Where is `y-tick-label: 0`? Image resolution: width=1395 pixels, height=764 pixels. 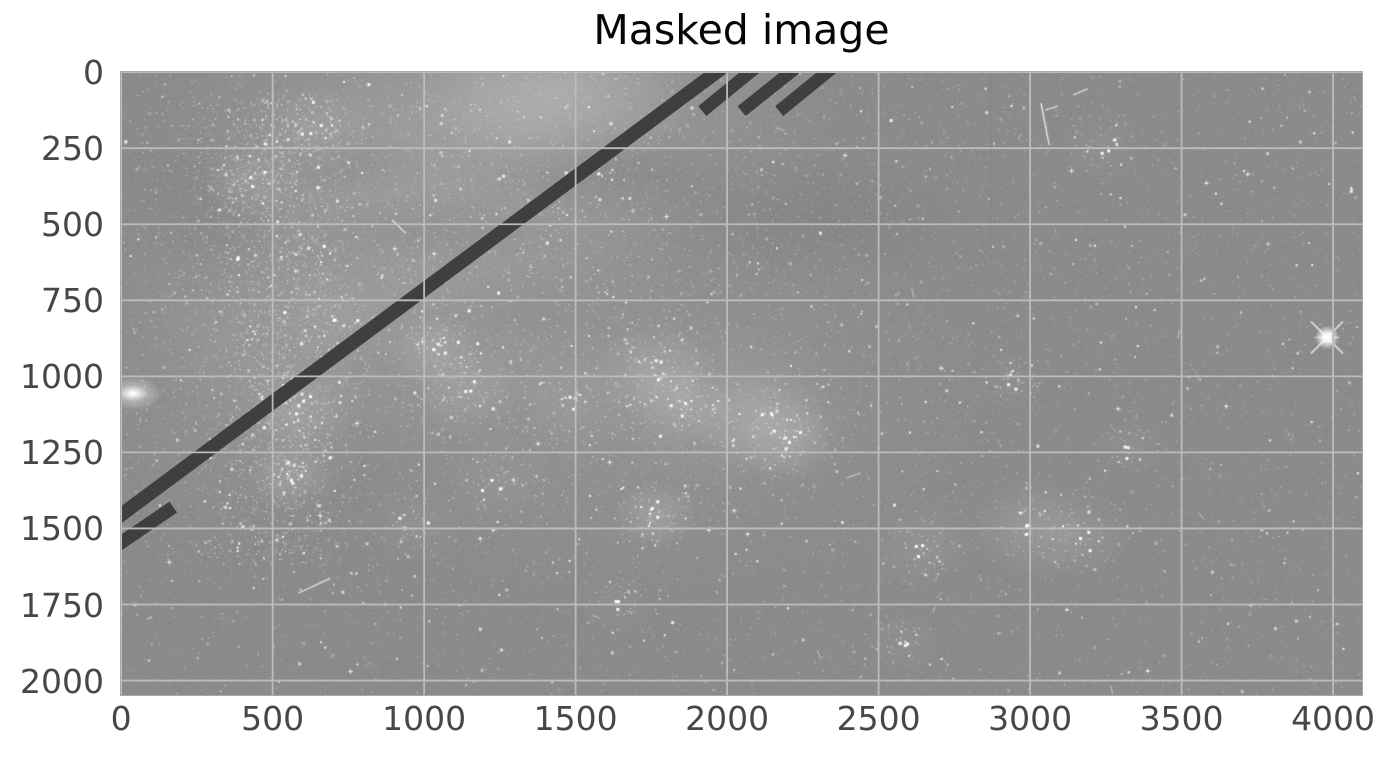
y-tick-label: 0 is located at coordinates (93, 73).